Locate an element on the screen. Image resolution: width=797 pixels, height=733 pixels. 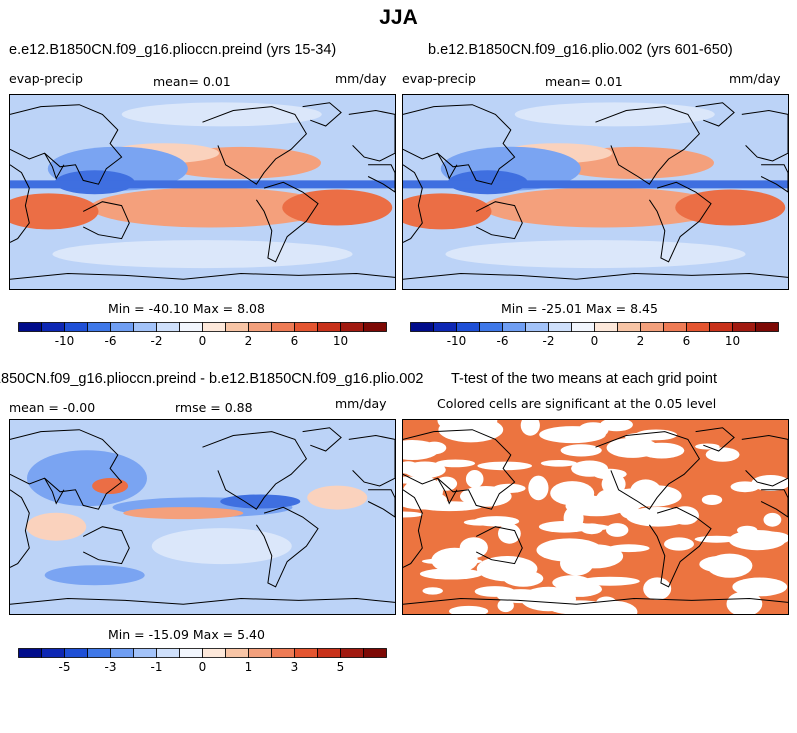
colorbar-tick-label: 1 is located at coordinates (249, 667).